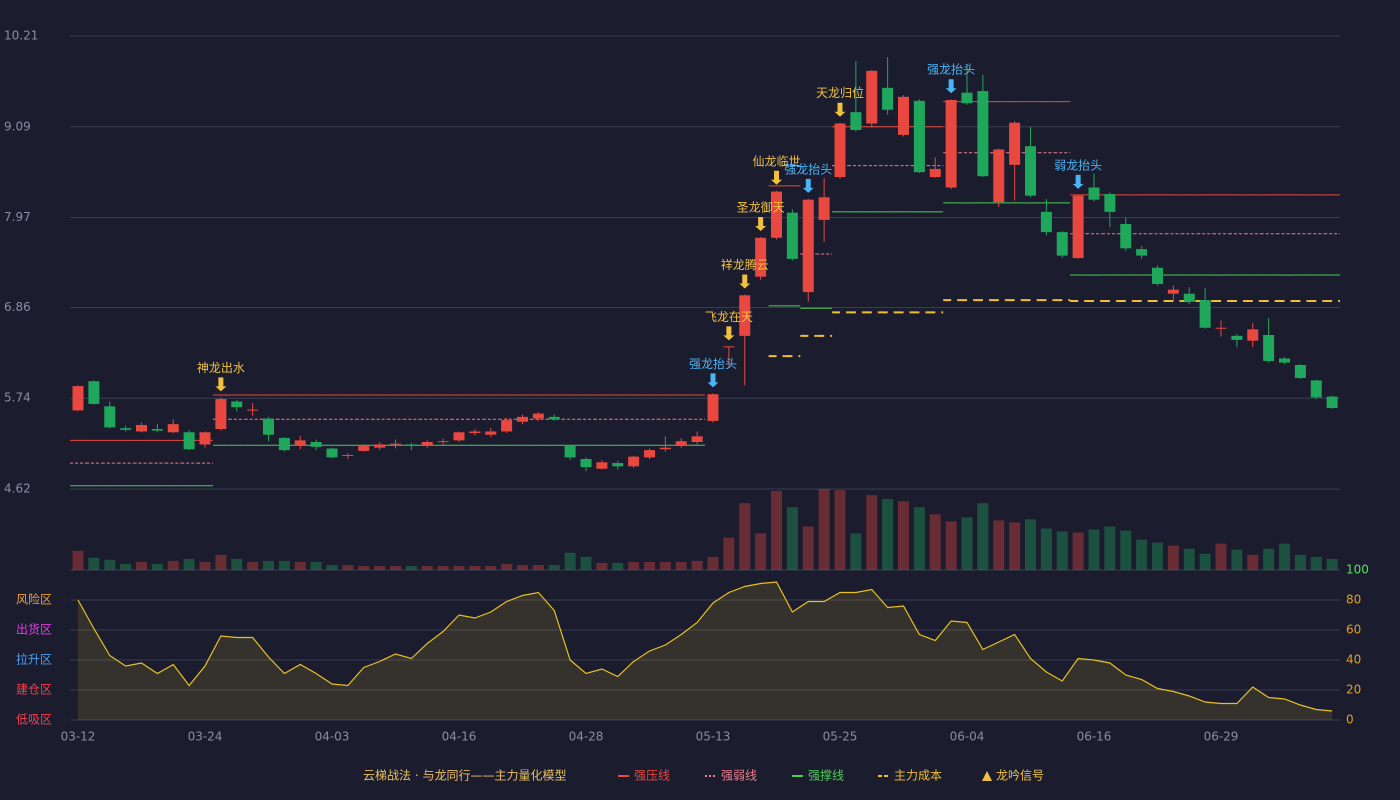 Image resolution: width=1400 pixels, height=800 pixels. What do you see at coordinates (17, 398) in the screenshot?
I see `y-tick-label: 5.74` at bounding box center [17, 398].